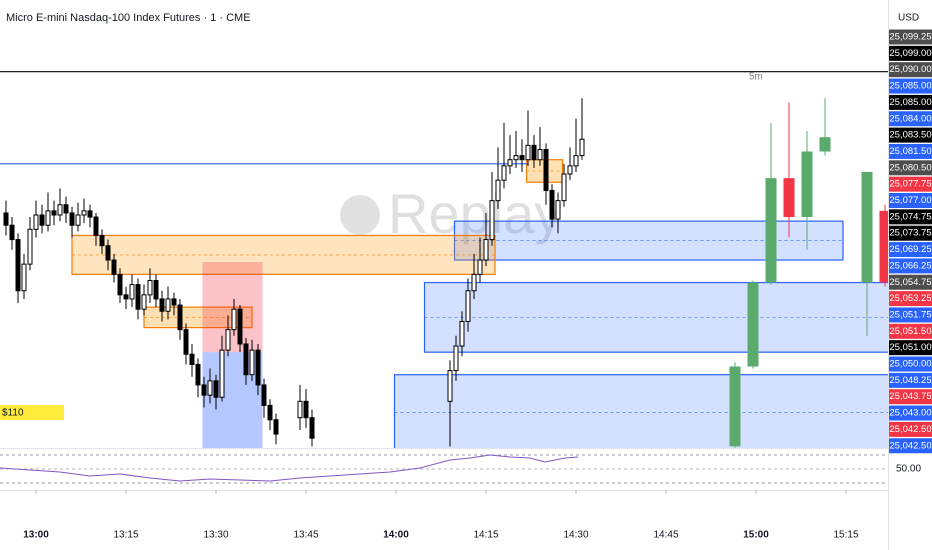 The image size is (932, 550). What do you see at coordinates (910, 53) in the screenshot?
I see `price-label: 25,099.00` at bounding box center [910, 53].